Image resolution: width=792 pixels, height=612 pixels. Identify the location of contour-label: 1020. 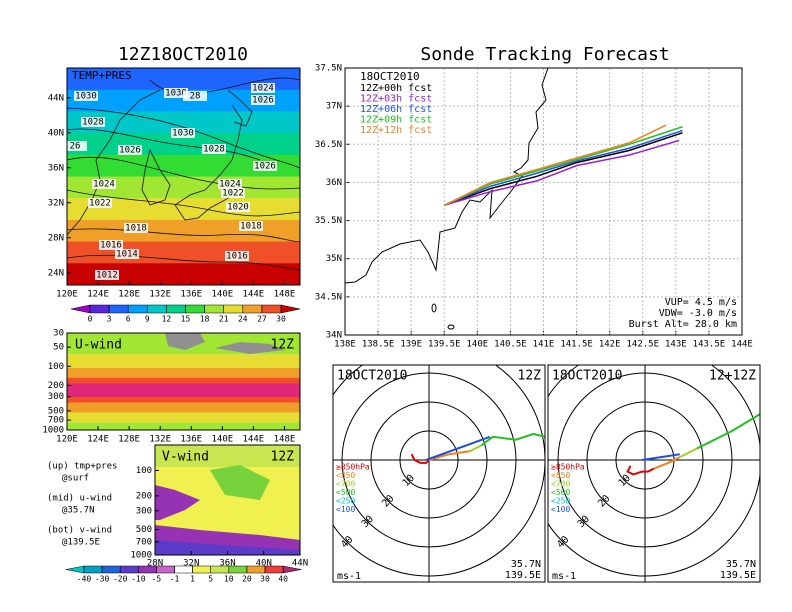
(238, 208).